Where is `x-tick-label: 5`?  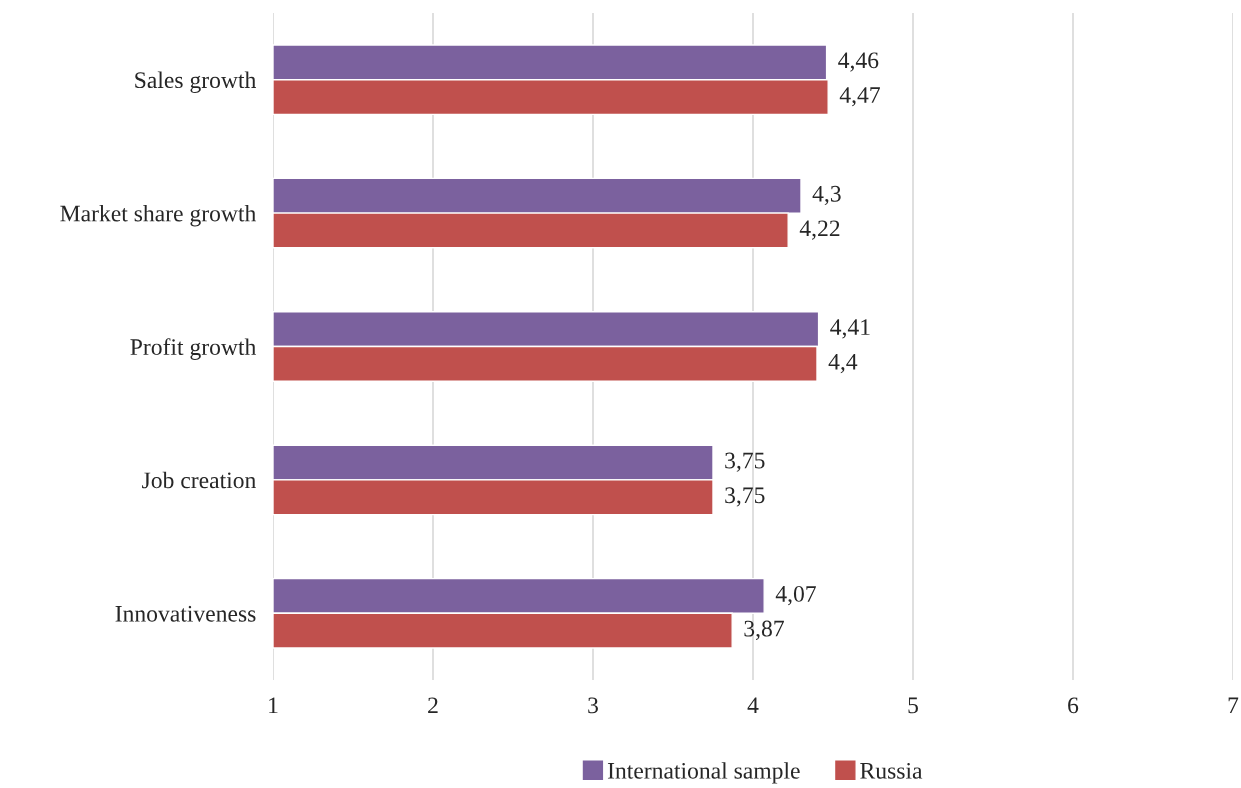
x-tick-label: 5 is located at coordinates (913, 705).